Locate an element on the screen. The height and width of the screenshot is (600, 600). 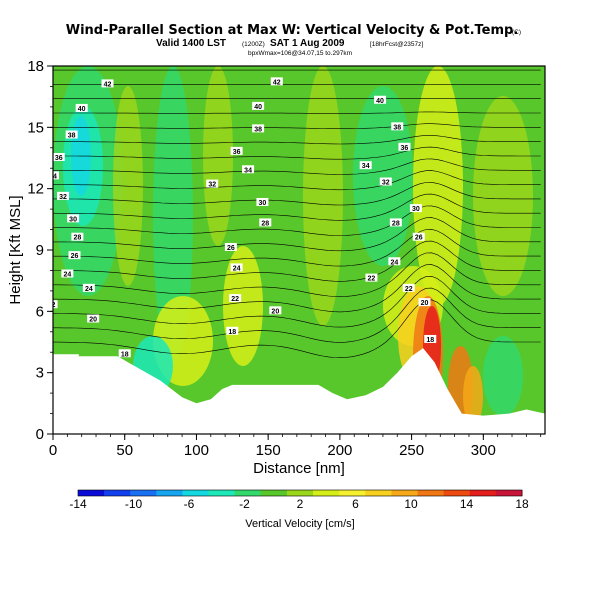
chart-subtitle-z: (1200Z) is located at coordinates (253, 44).